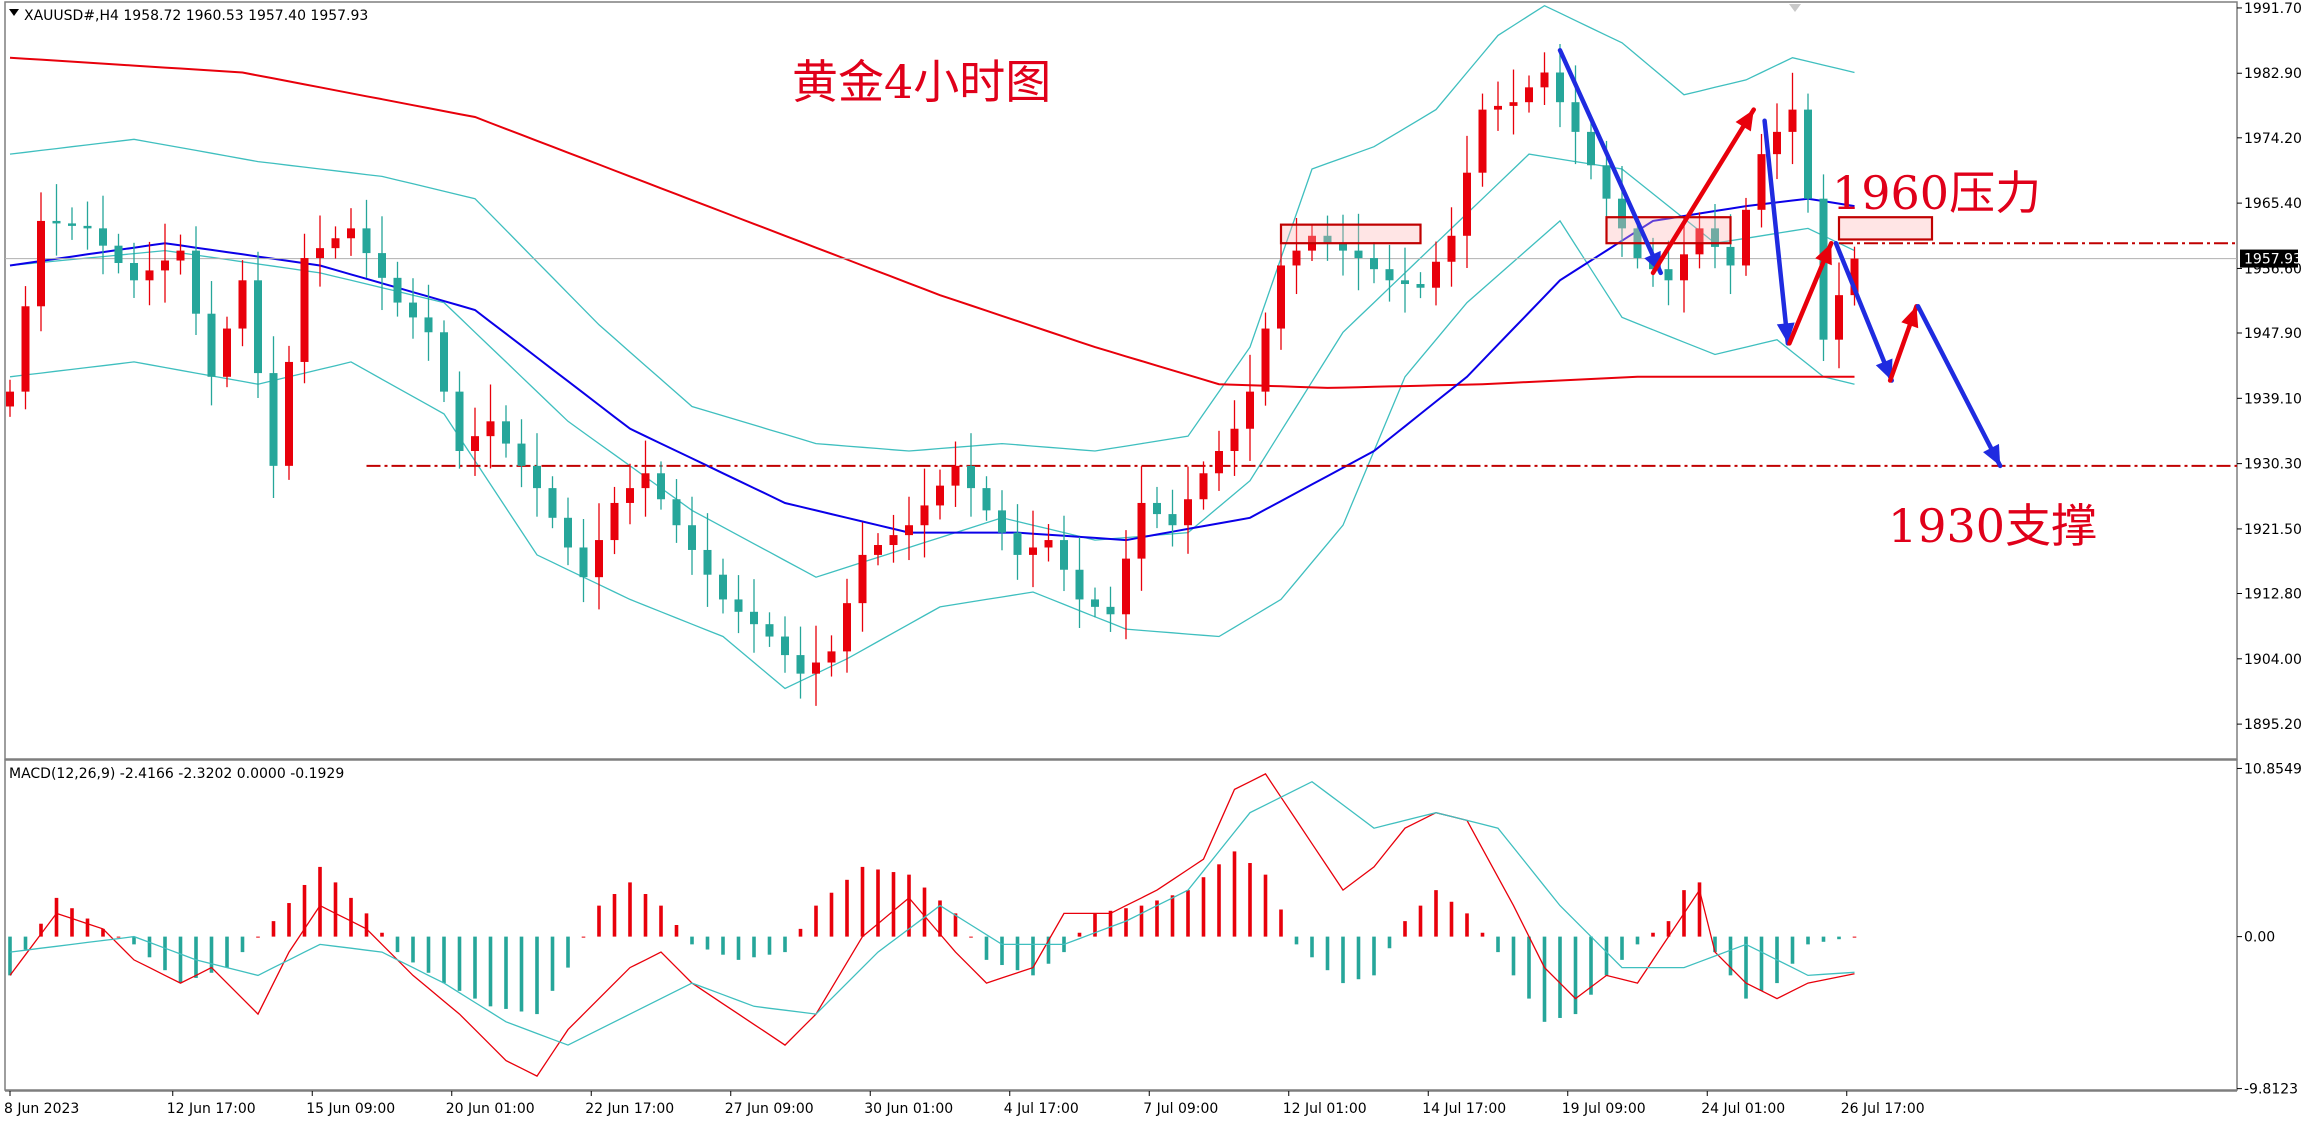  What do you see at coordinates (2273, 334) in the screenshot?
I see `price-tick-label: 1947.90` at bounding box center [2273, 334].